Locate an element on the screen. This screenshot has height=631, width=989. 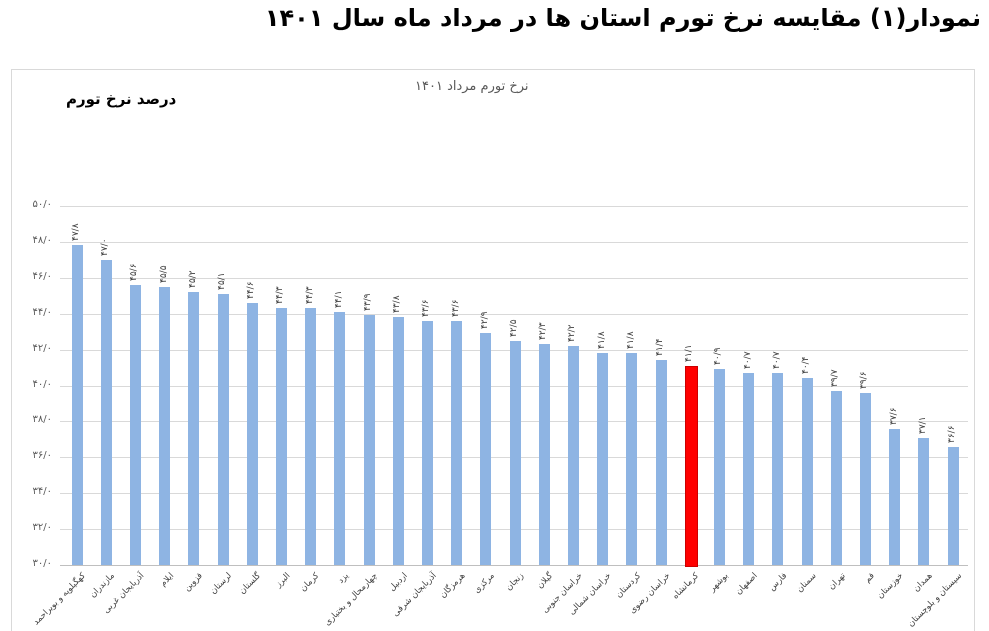
bar-value-label: ۴۳/۸ is located at coordinates (397, 304).